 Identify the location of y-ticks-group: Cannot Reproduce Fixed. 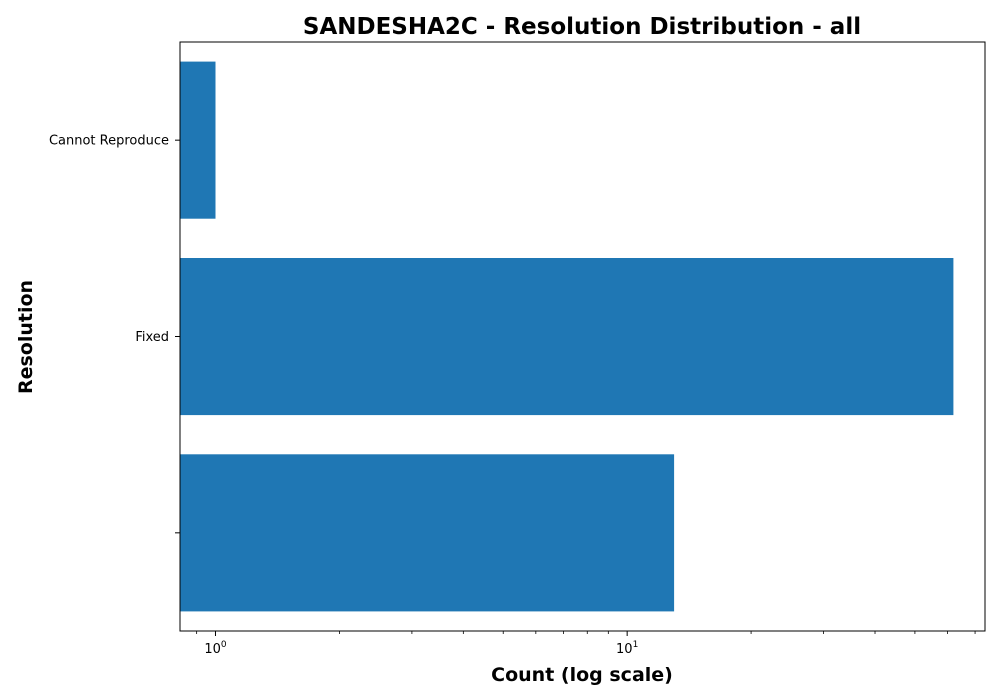
(114, 334).